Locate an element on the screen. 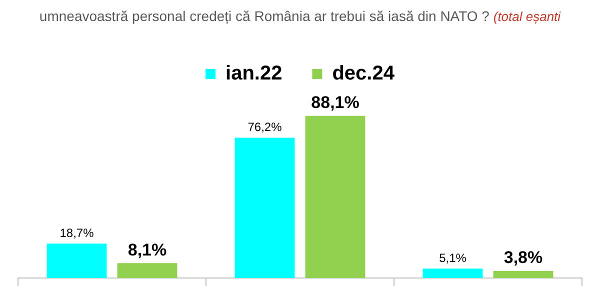  legend-label: dec.24 is located at coordinates (364, 73).